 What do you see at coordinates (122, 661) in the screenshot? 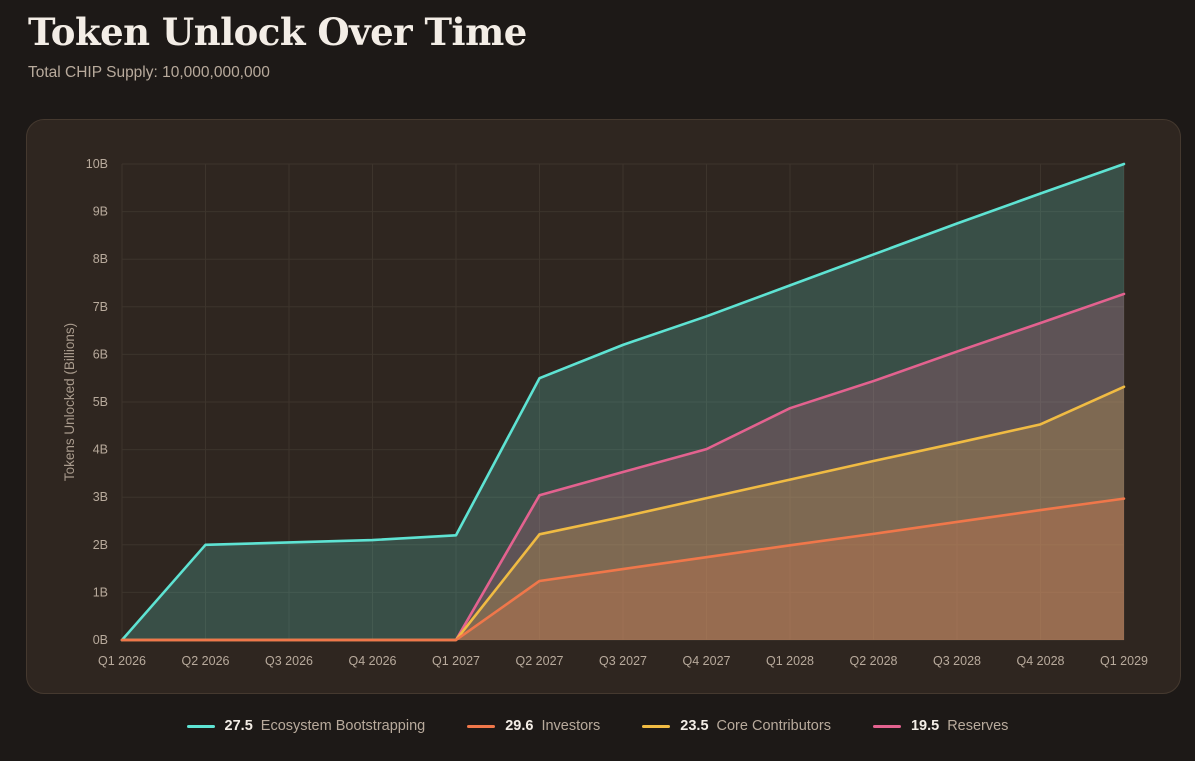
I see `x-tick-label: Q1 2026` at bounding box center [122, 661].